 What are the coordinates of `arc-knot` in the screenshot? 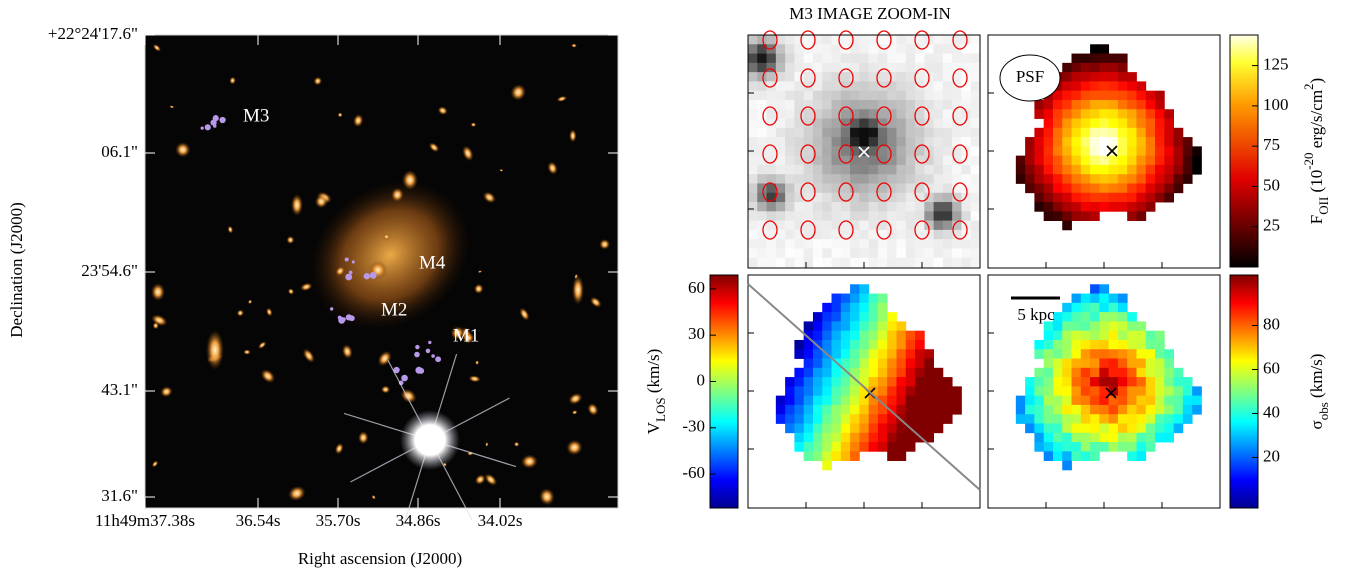 It's located at (353, 262).